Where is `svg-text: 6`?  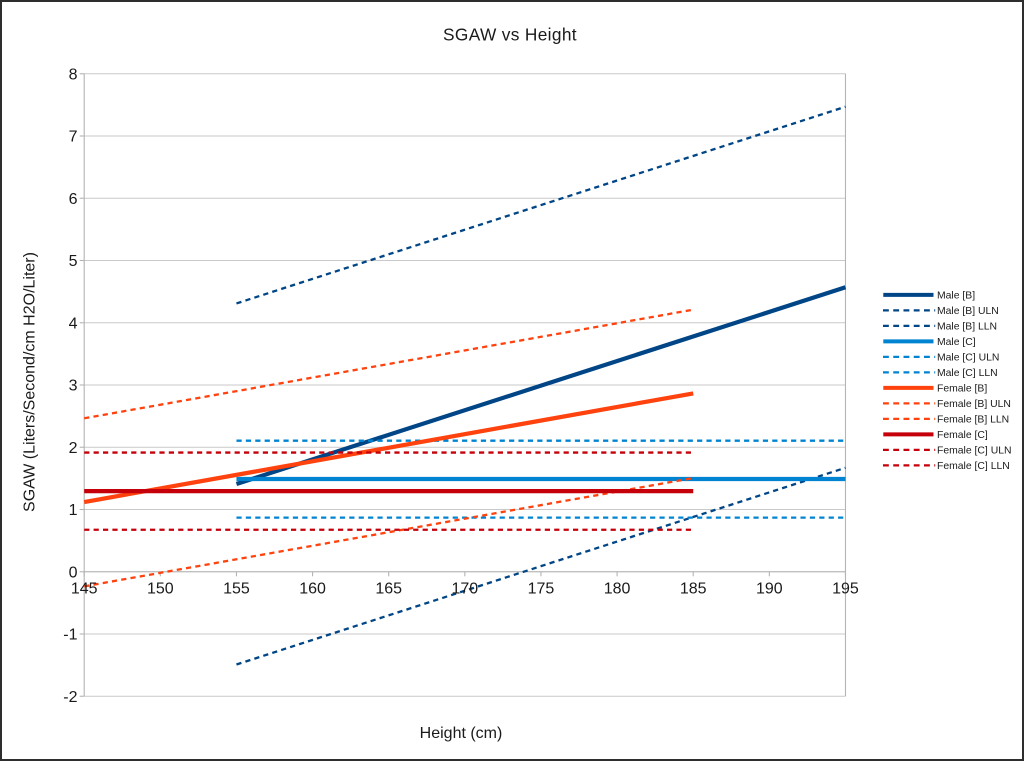 svg-text: 6 is located at coordinates (73, 199).